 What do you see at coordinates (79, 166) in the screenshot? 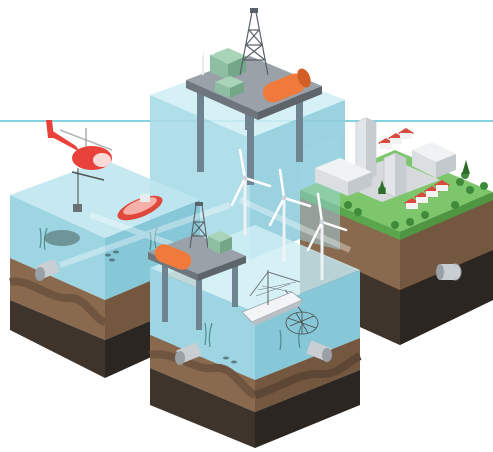
I see `helicopter-icon` at bounding box center [79, 166].